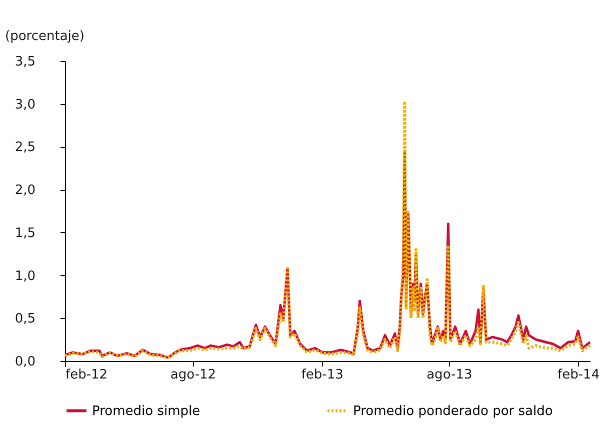 Image resolution: width=613 pixels, height=429 pixels. I want to click on x-tick-label: feb-14, so click(579, 375).